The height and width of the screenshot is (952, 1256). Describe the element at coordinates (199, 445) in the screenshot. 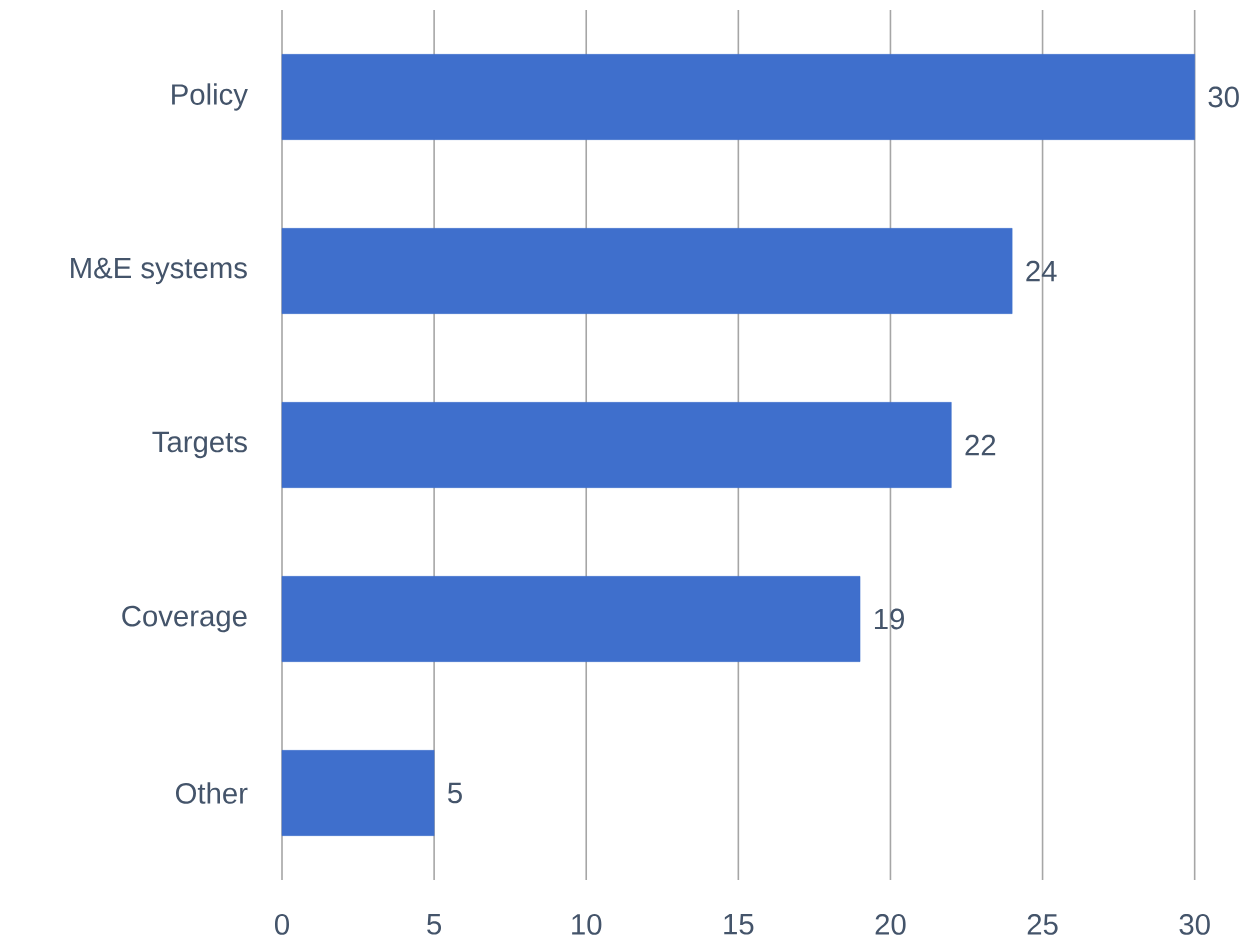

I see `y-tick-label: Targets` at that location.